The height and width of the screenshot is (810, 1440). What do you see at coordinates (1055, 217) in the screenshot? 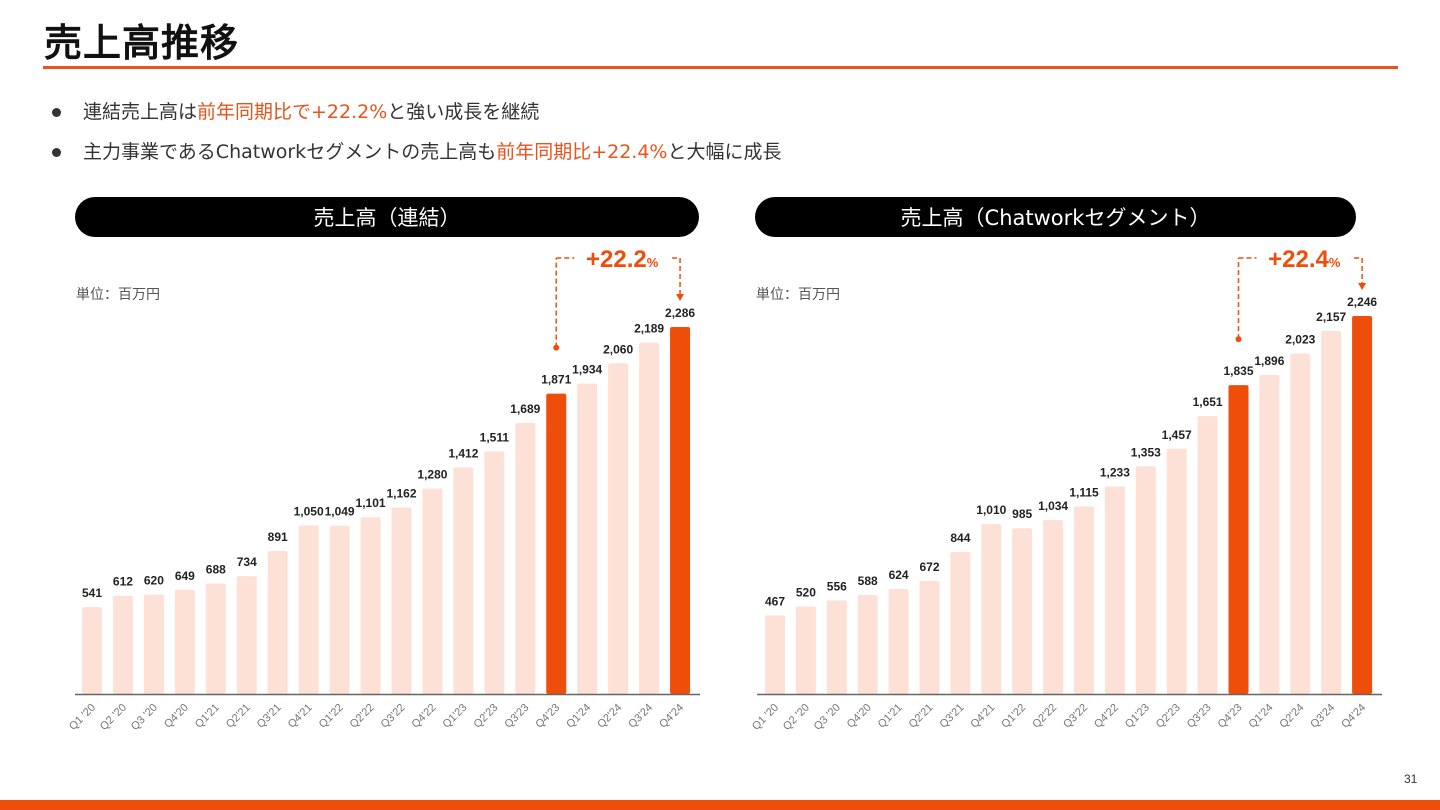
I see `chart-title-chatwork: 売上高（Chatworkセグメント）` at bounding box center [1055, 217].